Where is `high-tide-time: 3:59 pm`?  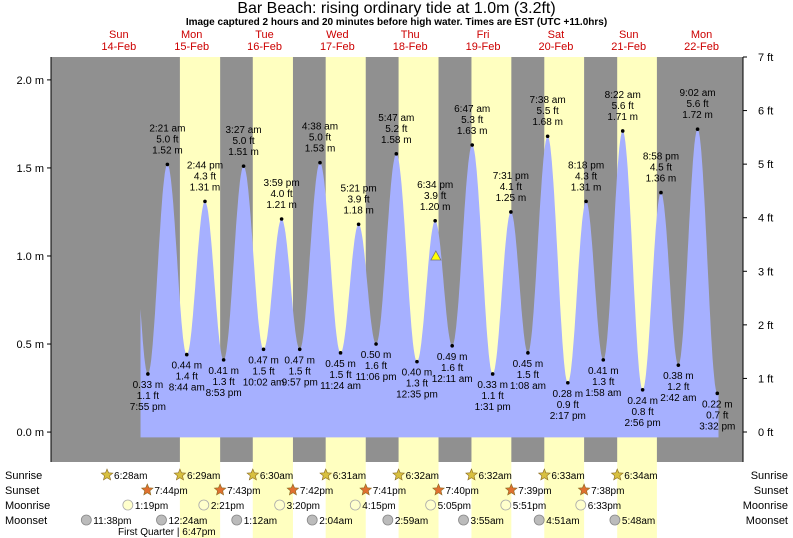 high-tide-time: 3:59 pm is located at coordinates (282, 183).